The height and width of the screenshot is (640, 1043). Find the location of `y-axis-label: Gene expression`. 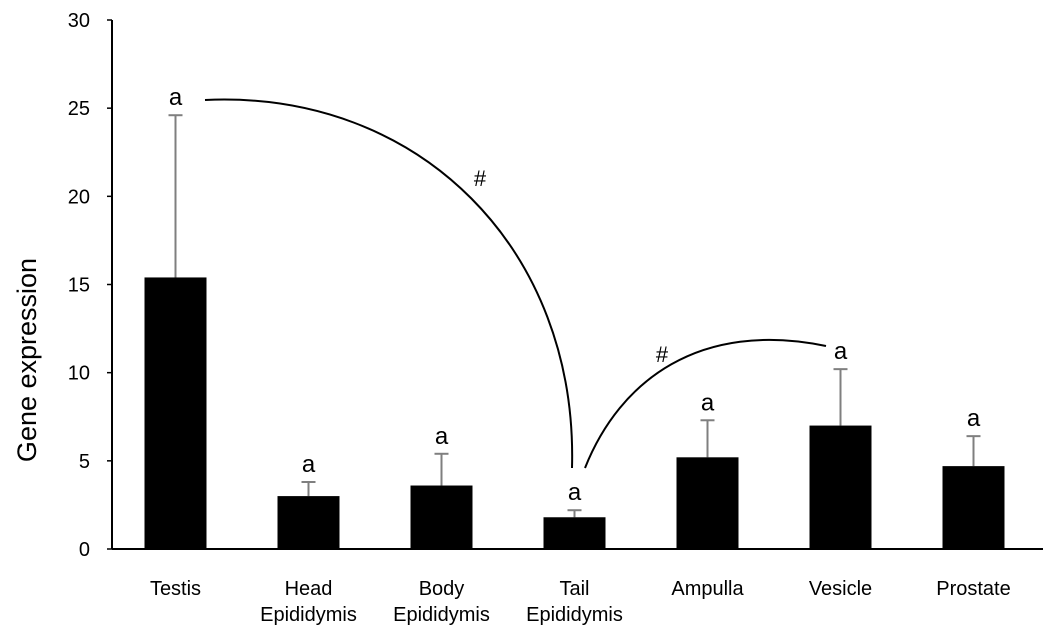

y-axis-label: Gene expression is located at coordinates (27, 360).